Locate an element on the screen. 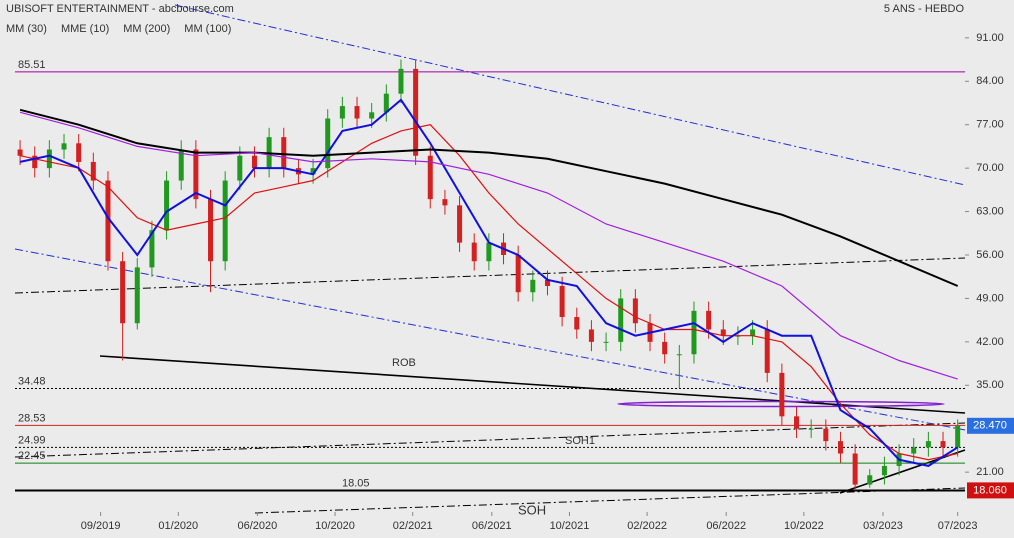  level-label: 34.48 is located at coordinates (32, 381).